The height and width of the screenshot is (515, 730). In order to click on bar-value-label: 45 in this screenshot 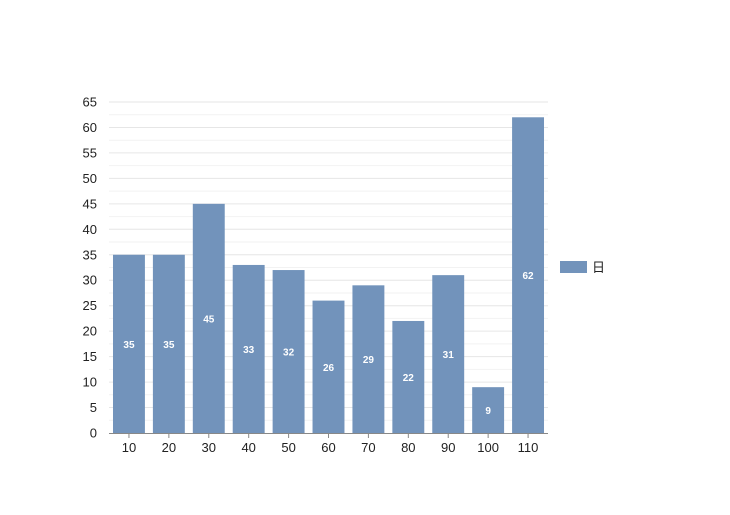, I will do `click(209, 319)`.